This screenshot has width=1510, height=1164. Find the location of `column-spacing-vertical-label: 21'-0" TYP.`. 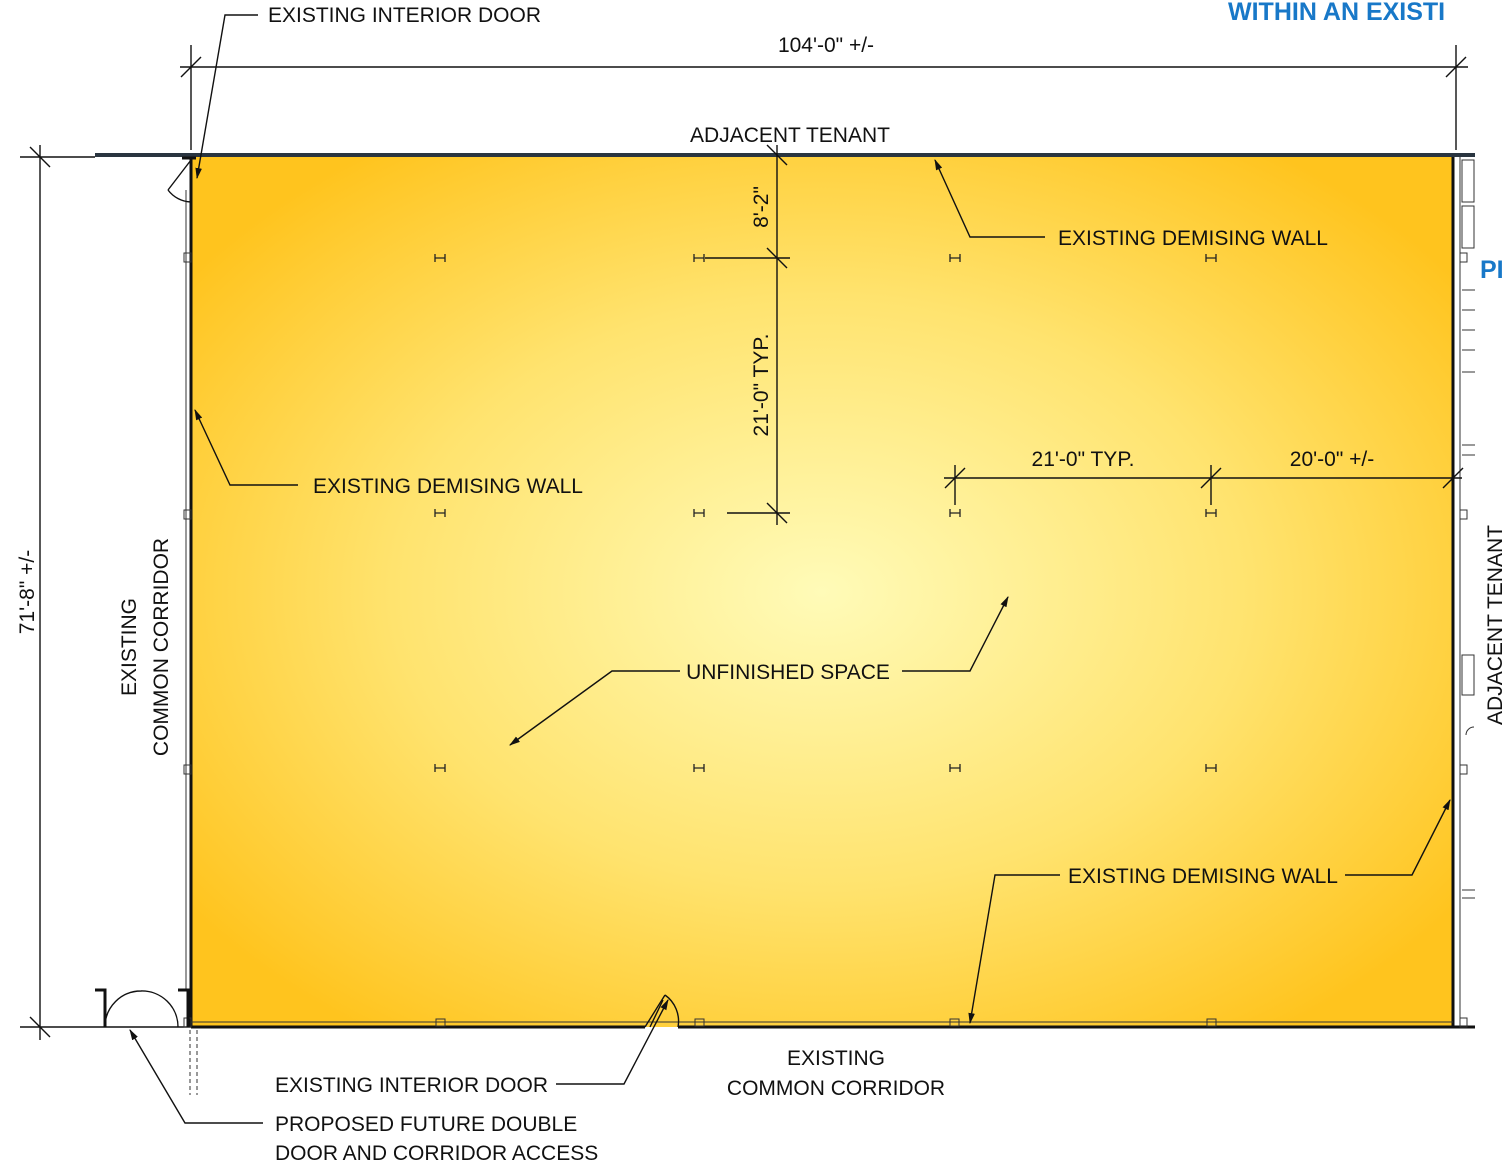

column-spacing-vertical-label: 21'-0" TYP. is located at coordinates (761, 385).